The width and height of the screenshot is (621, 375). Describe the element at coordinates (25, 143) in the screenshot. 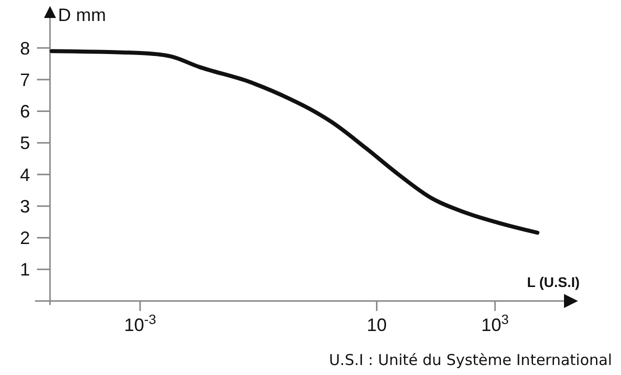

I see `y-tick-label: 5` at that location.